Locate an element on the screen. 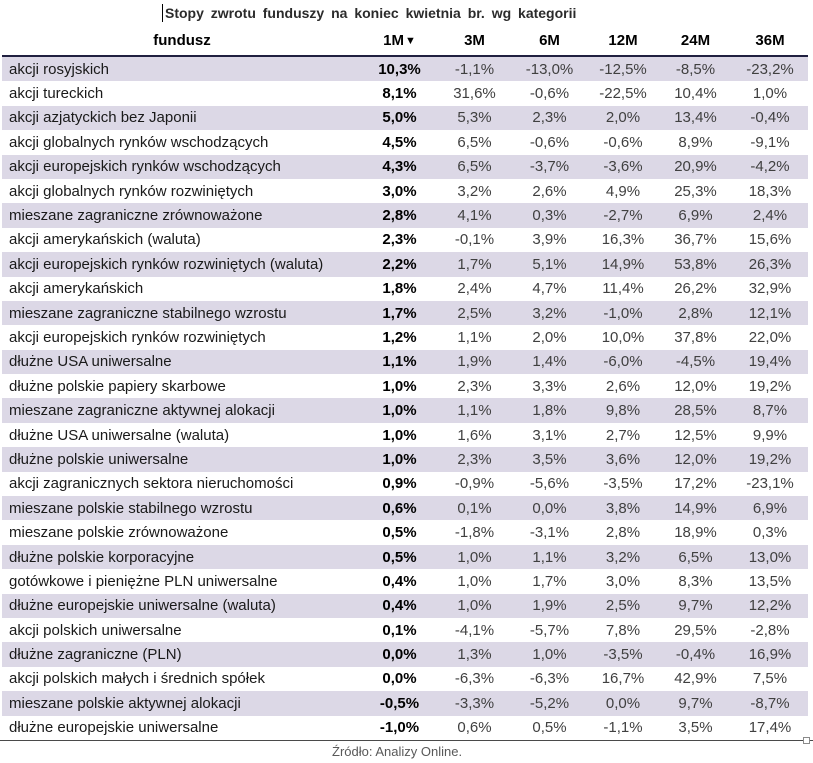  value-cell: 8,7% is located at coordinates (770, 411).